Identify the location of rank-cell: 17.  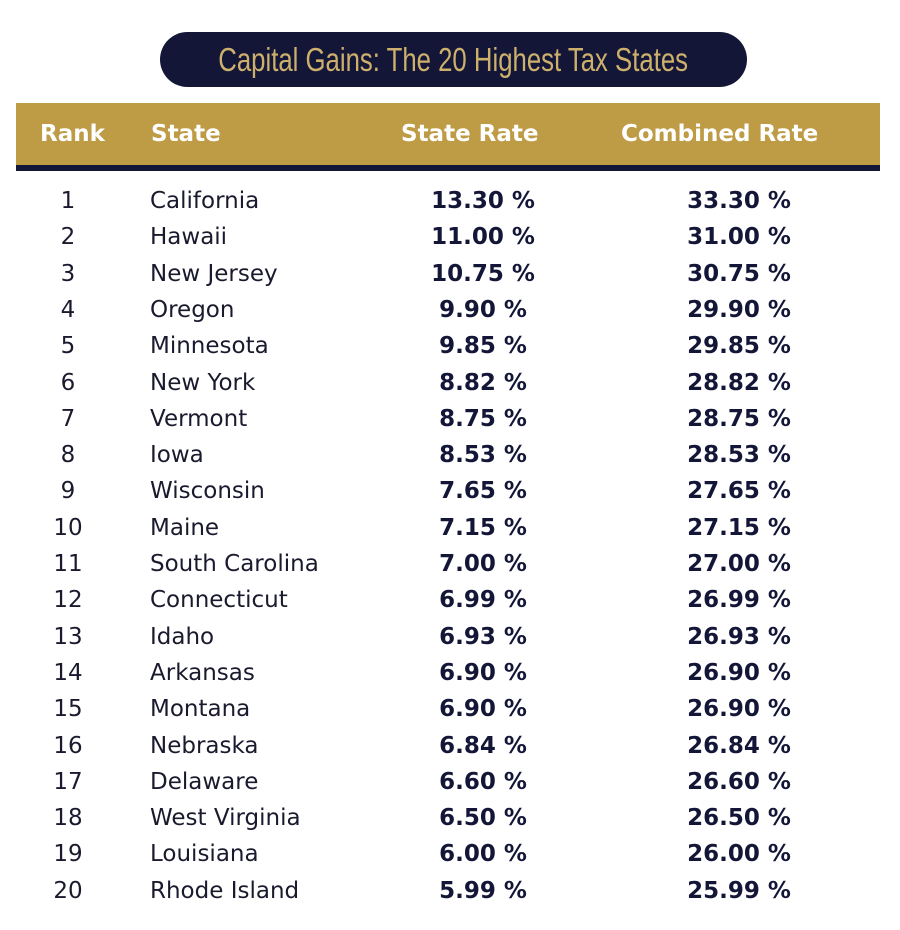
(68, 781).